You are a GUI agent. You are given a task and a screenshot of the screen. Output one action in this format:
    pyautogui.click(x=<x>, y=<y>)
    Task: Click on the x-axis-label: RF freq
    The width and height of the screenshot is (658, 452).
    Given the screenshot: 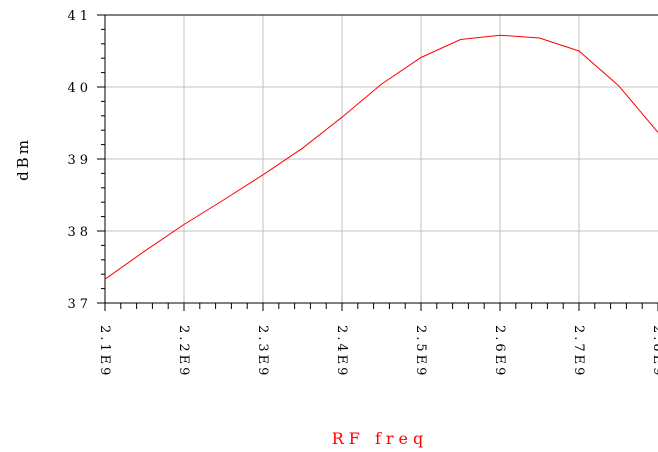 What is the action you would take?
    pyautogui.click(x=380, y=438)
    